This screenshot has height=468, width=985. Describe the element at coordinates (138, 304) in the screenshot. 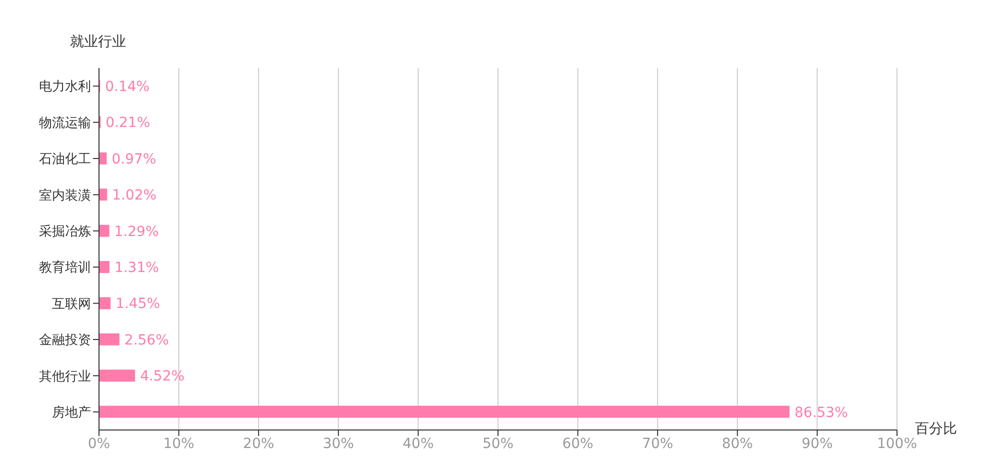

I see `data-label: 1.45%` at that location.